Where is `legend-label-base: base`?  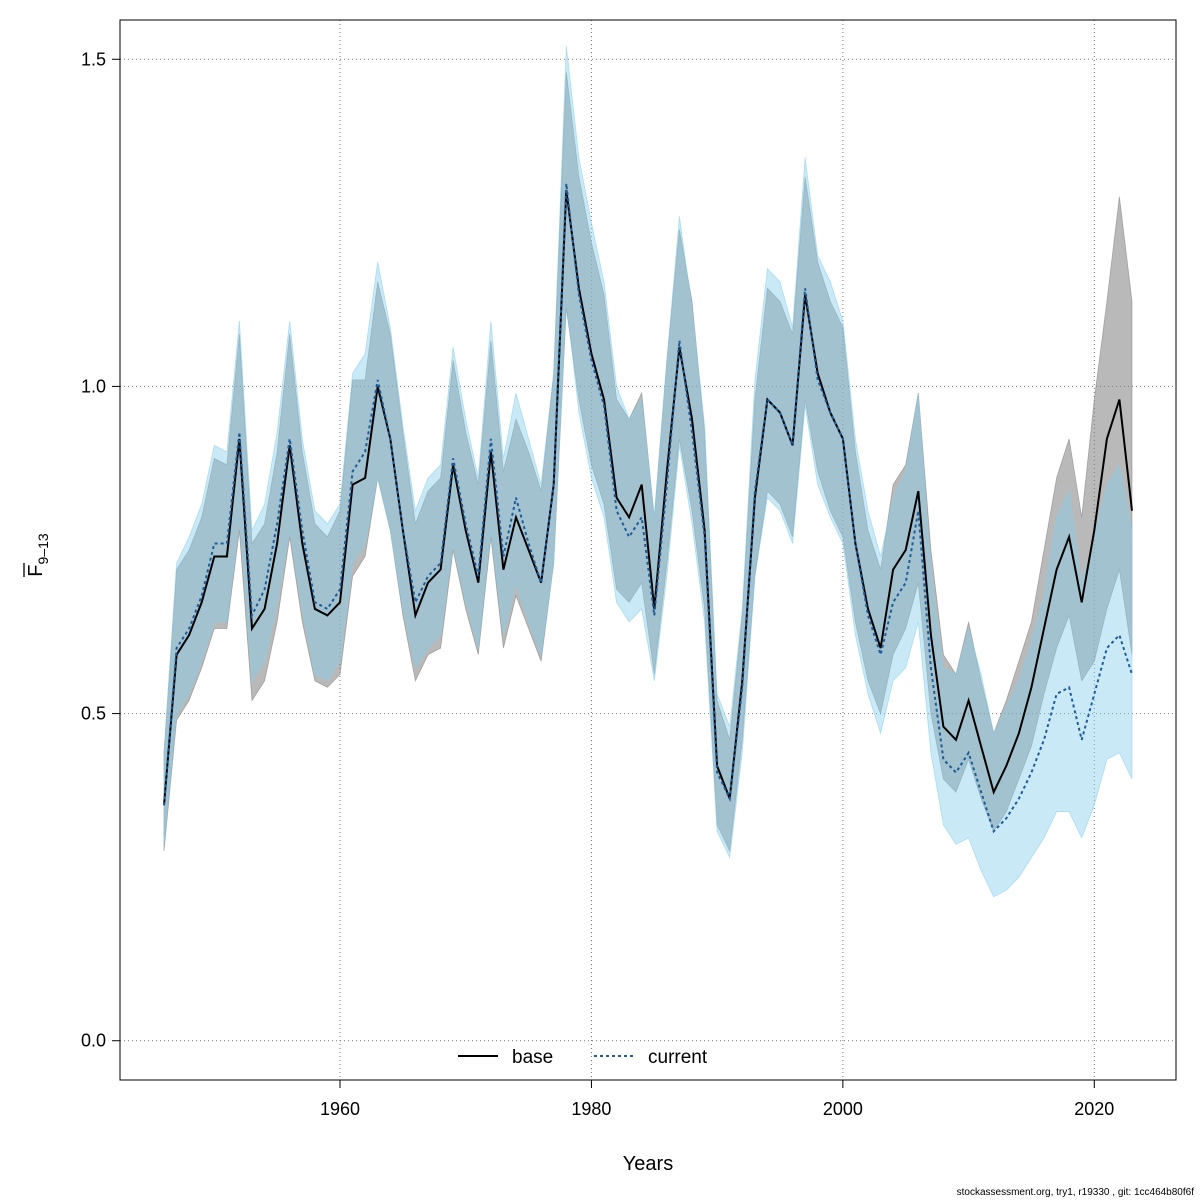
legend-label-base: base is located at coordinates (532, 1057).